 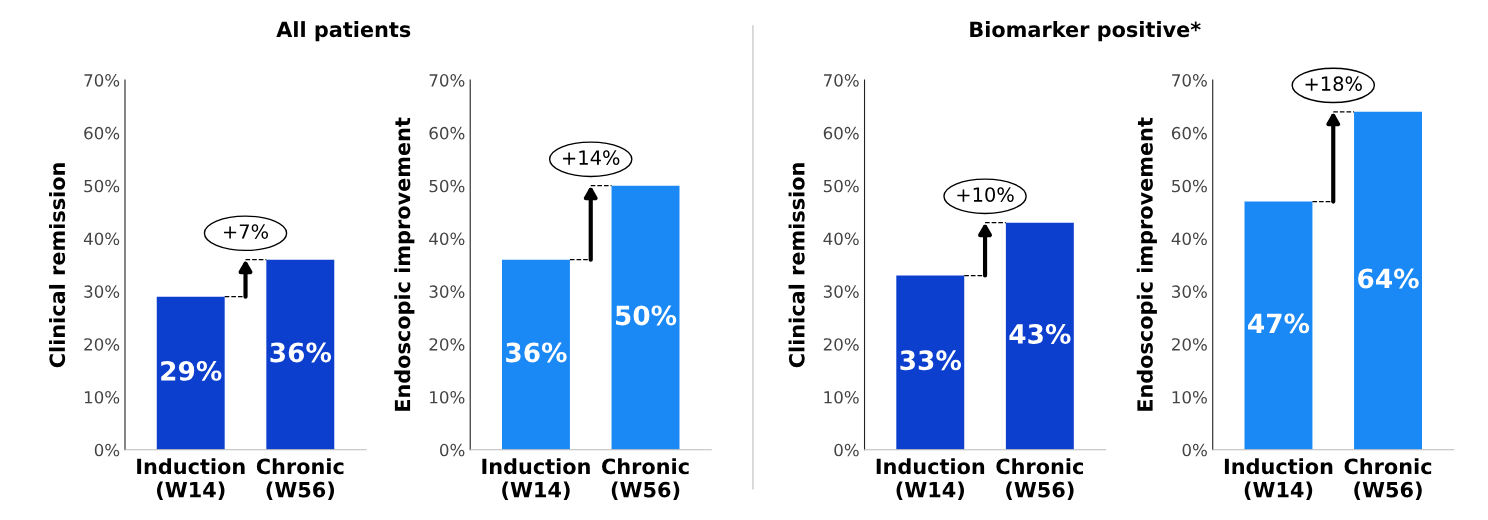 What do you see at coordinates (591, 157) in the screenshot?
I see `annotation: +14%` at bounding box center [591, 157].